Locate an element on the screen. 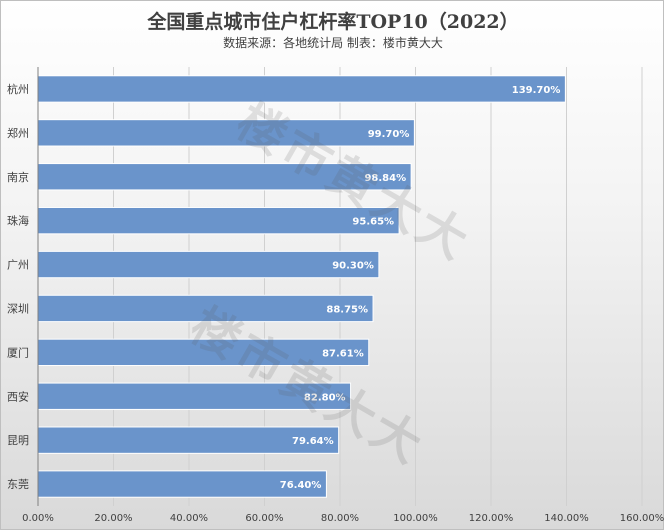 Image resolution: width=664 pixels, height=531 pixels. x-tick-label: 160.00% is located at coordinates (642, 518).